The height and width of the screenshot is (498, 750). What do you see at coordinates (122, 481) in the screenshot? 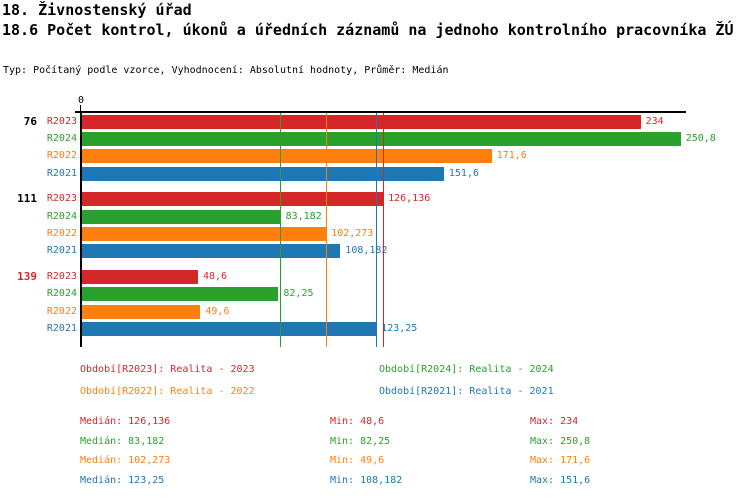
I see `stat-median-R2021: Medián: 123,25` at bounding box center [122, 481].